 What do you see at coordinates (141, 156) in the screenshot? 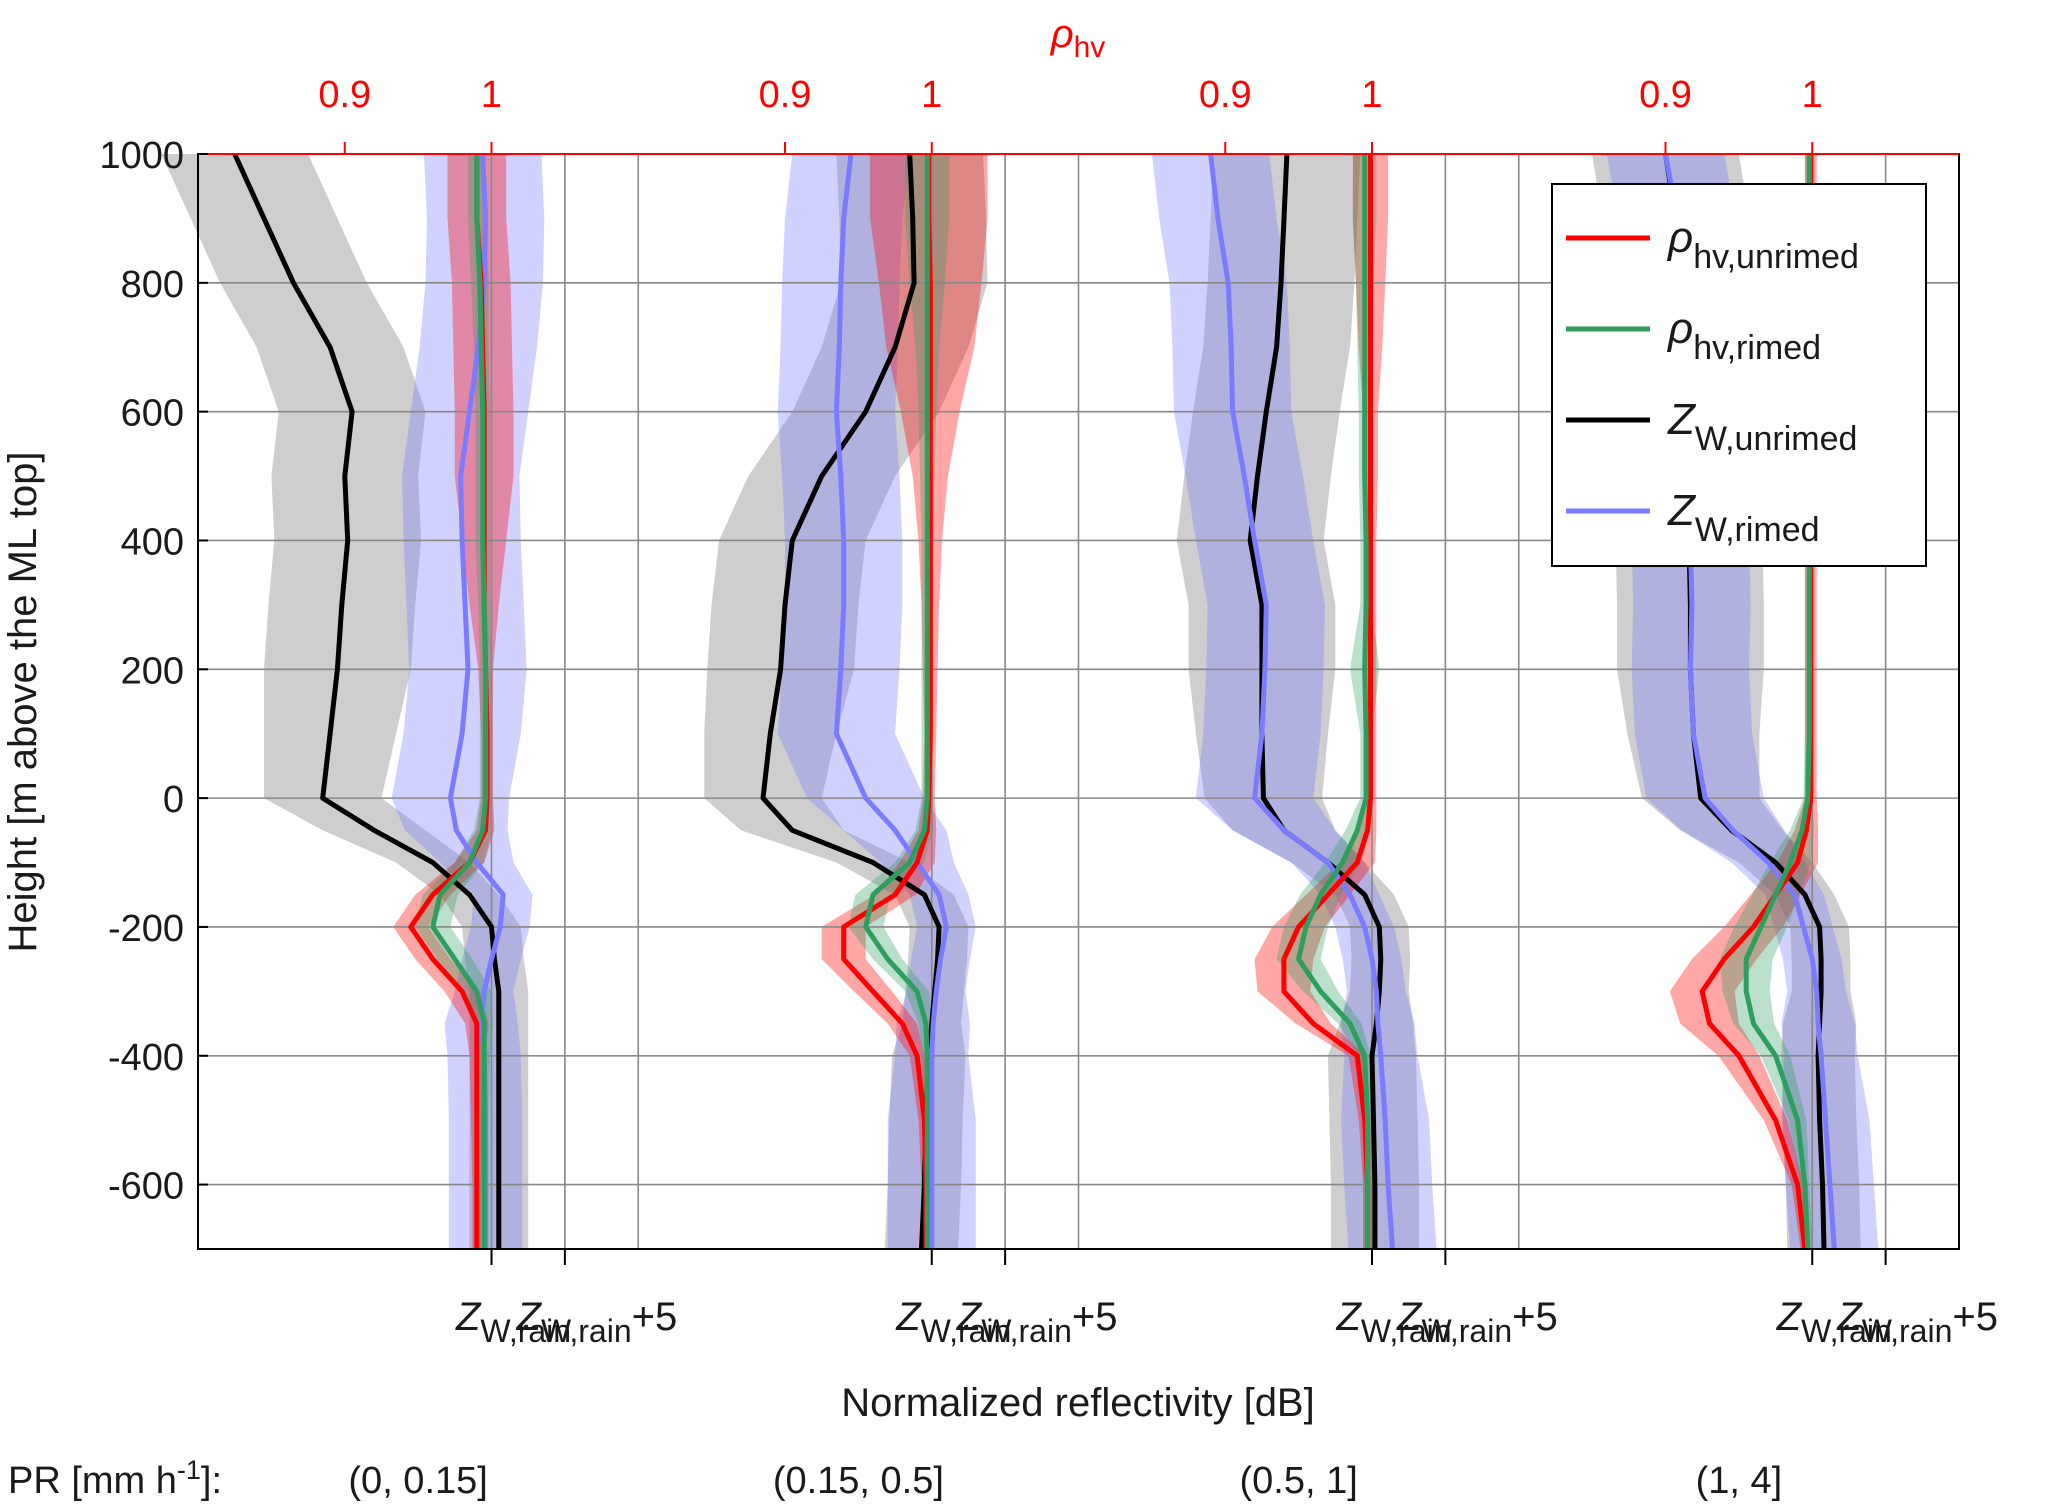
I see `y-tick-label: 1000` at bounding box center [141, 156].